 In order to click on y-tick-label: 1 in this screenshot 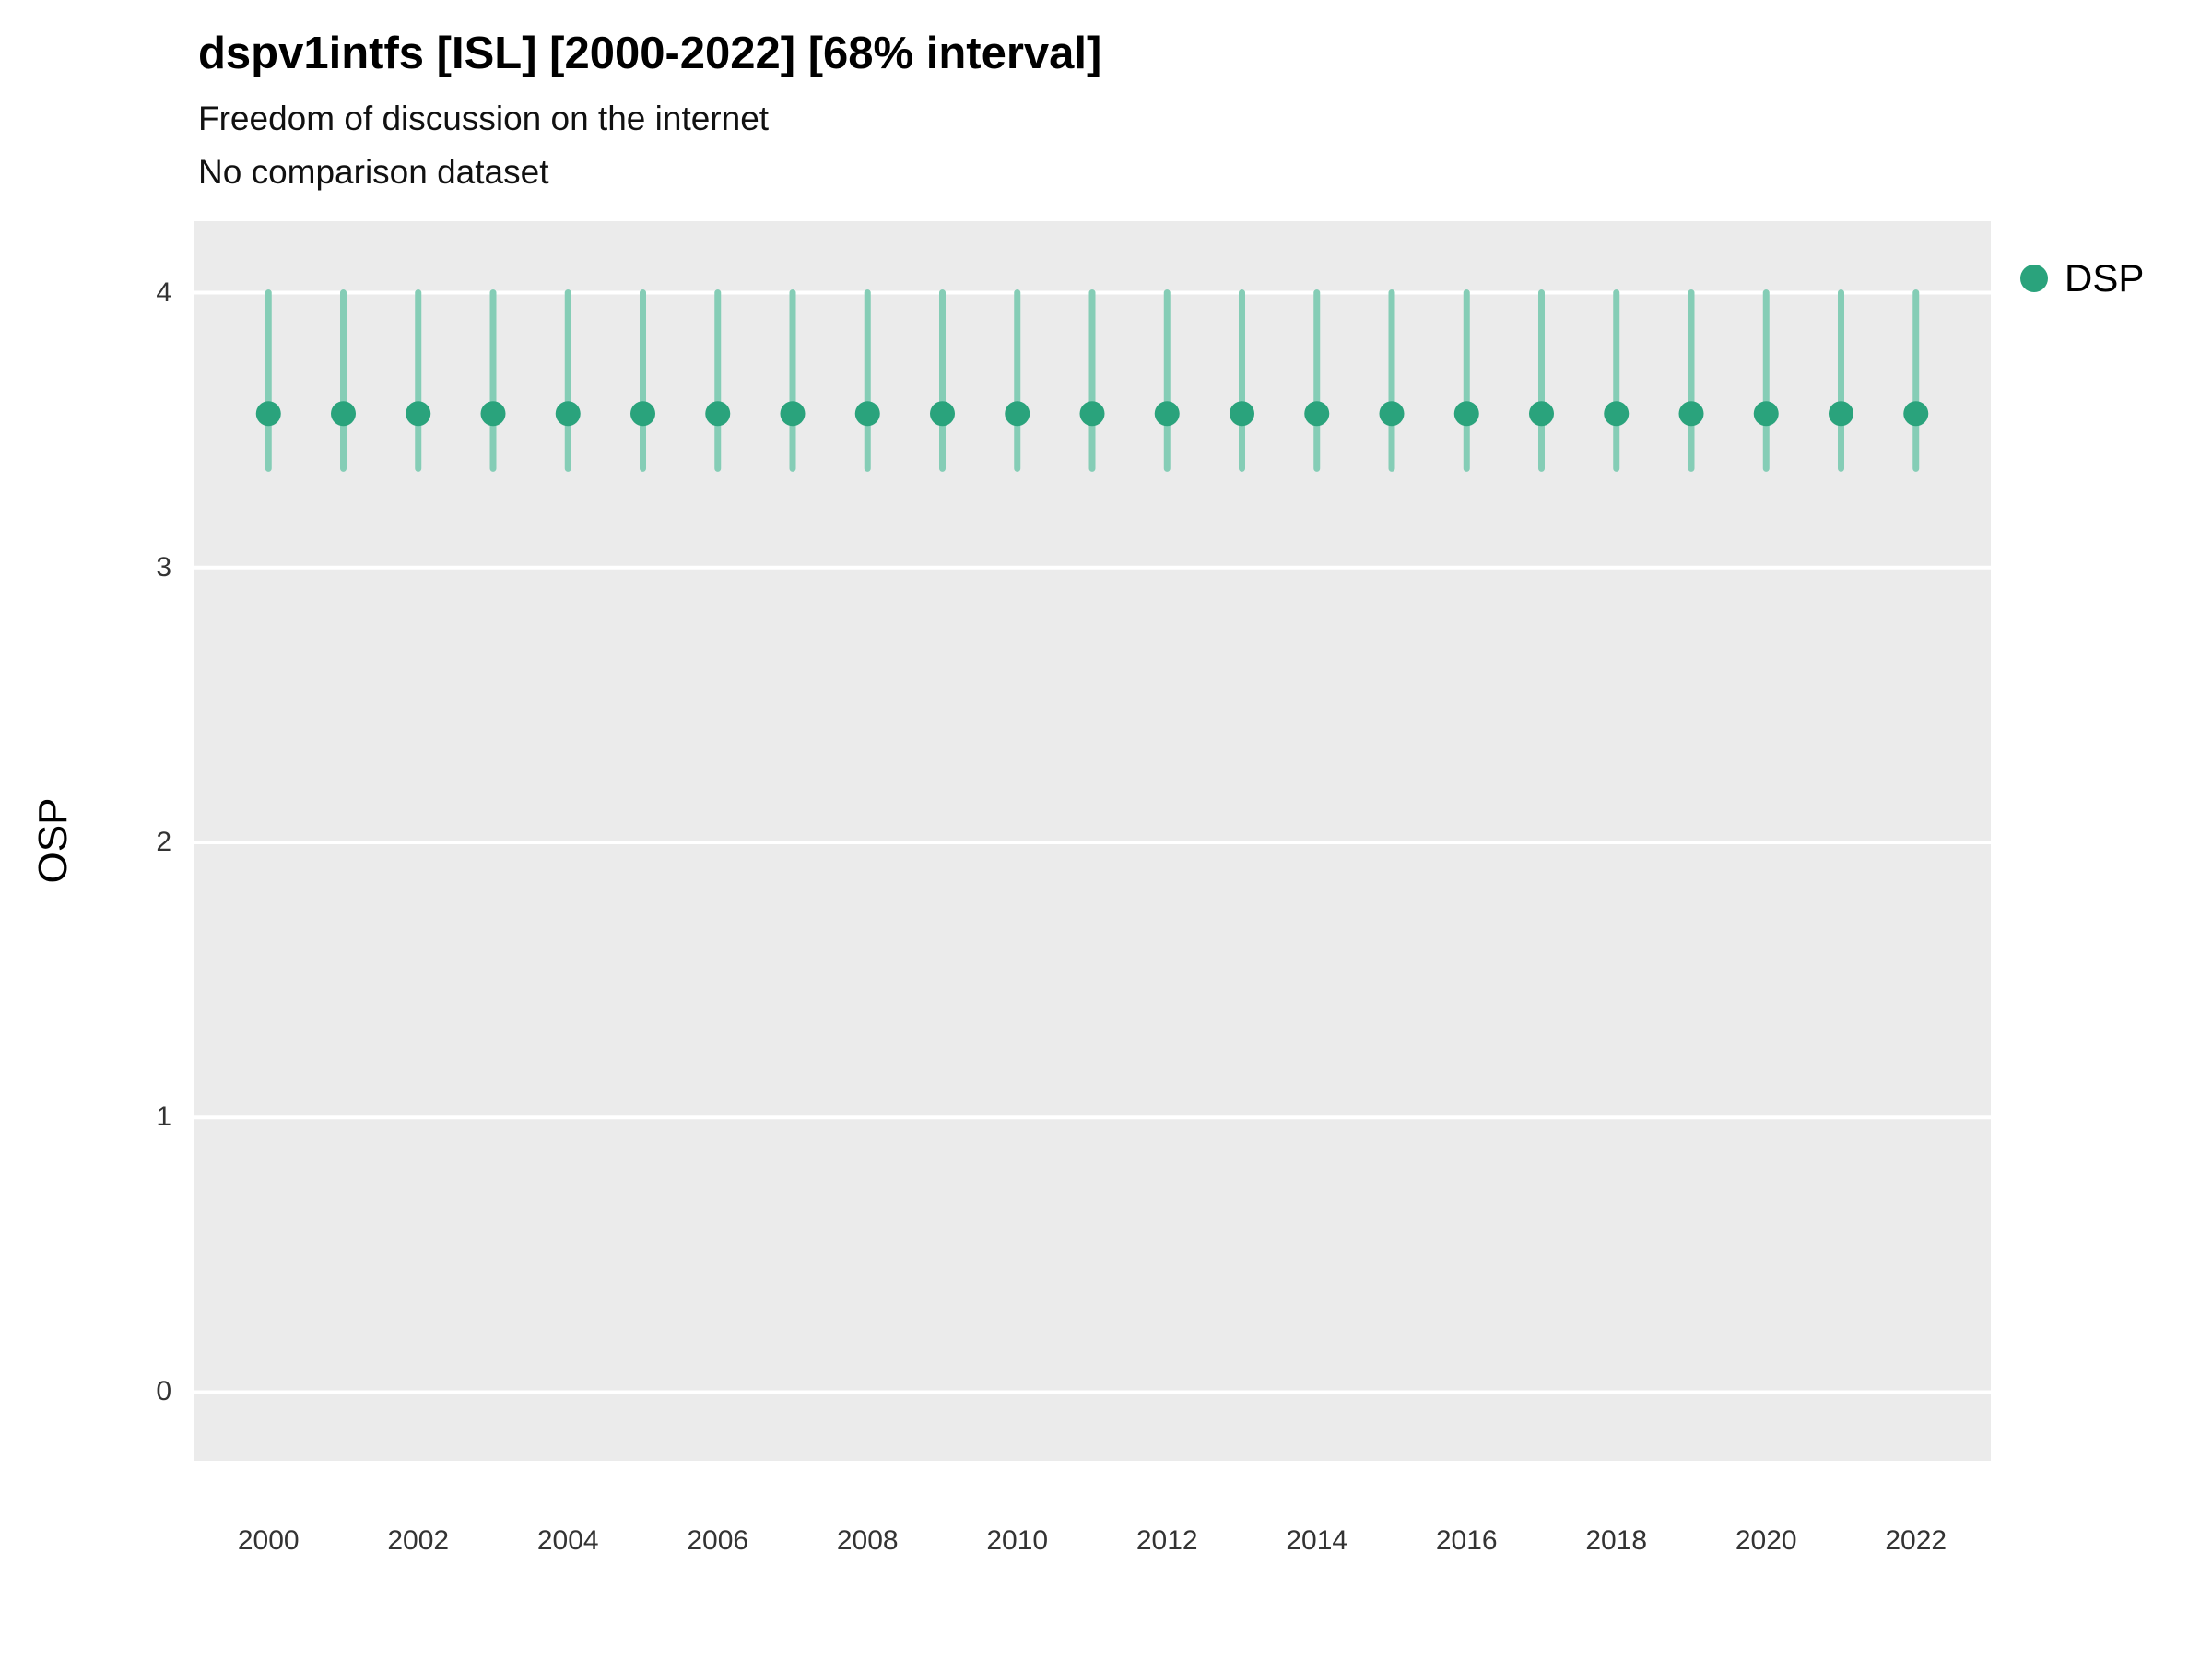, I will do `click(163, 1117)`.